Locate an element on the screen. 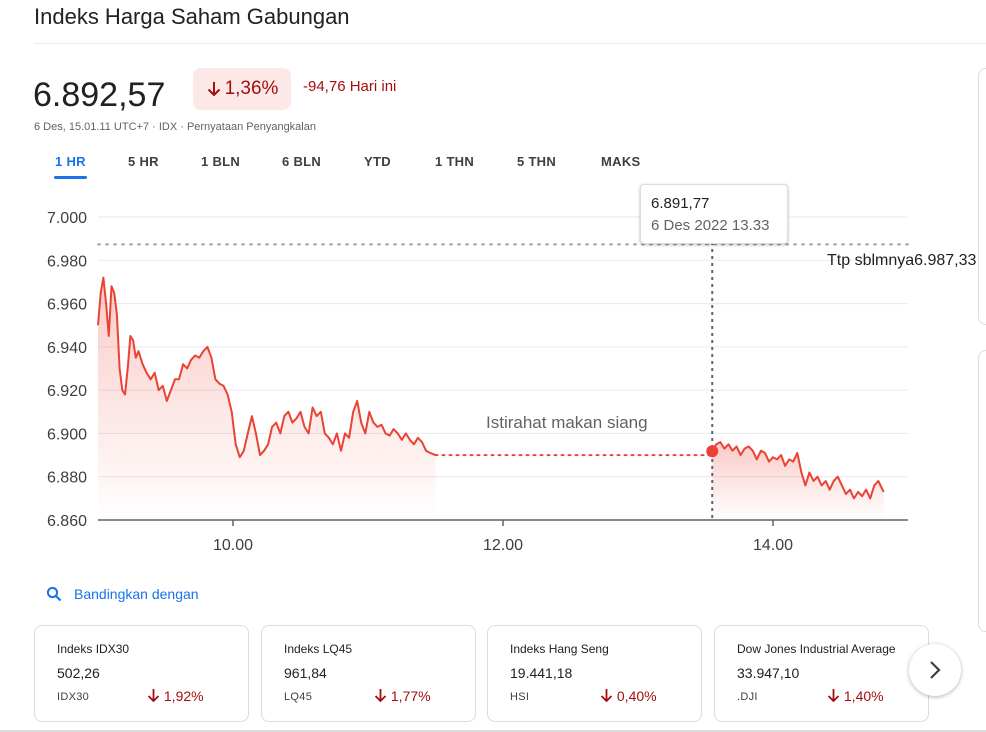 This screenshot has width=986, height=732. active-tab-indicator is located at coordinates (70, 177).